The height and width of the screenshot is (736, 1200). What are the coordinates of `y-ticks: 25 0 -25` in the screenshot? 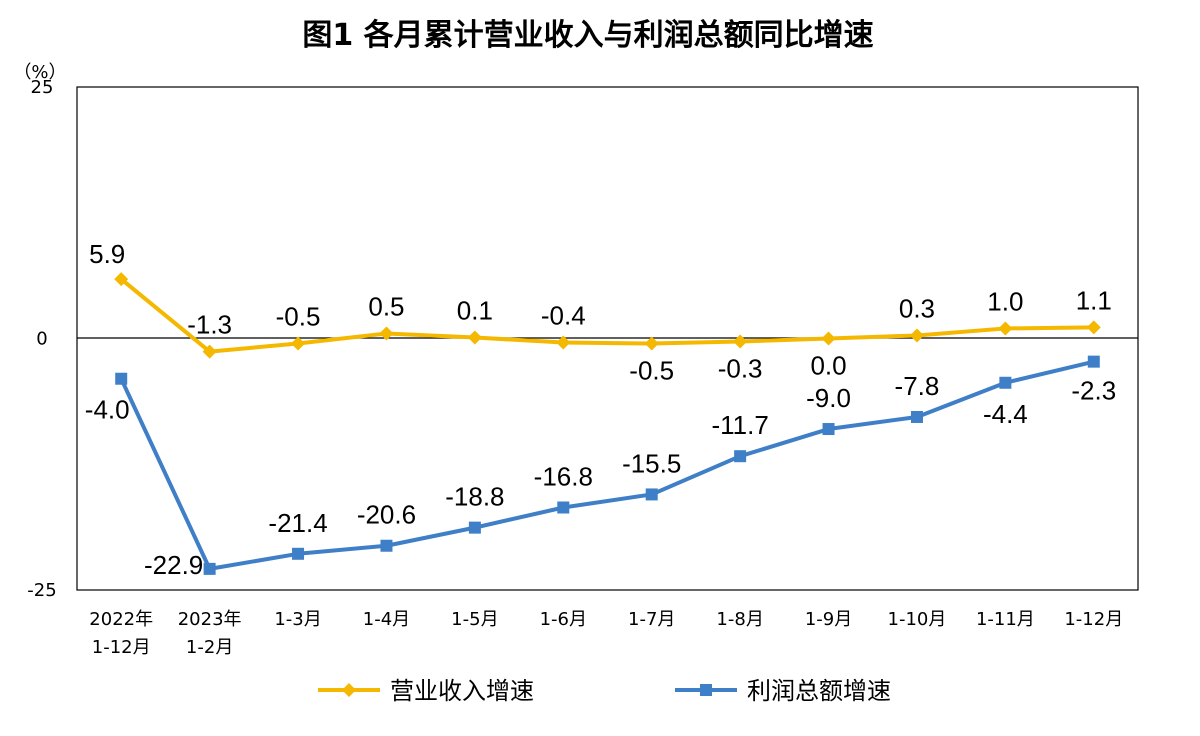 It's located at (41, 339).